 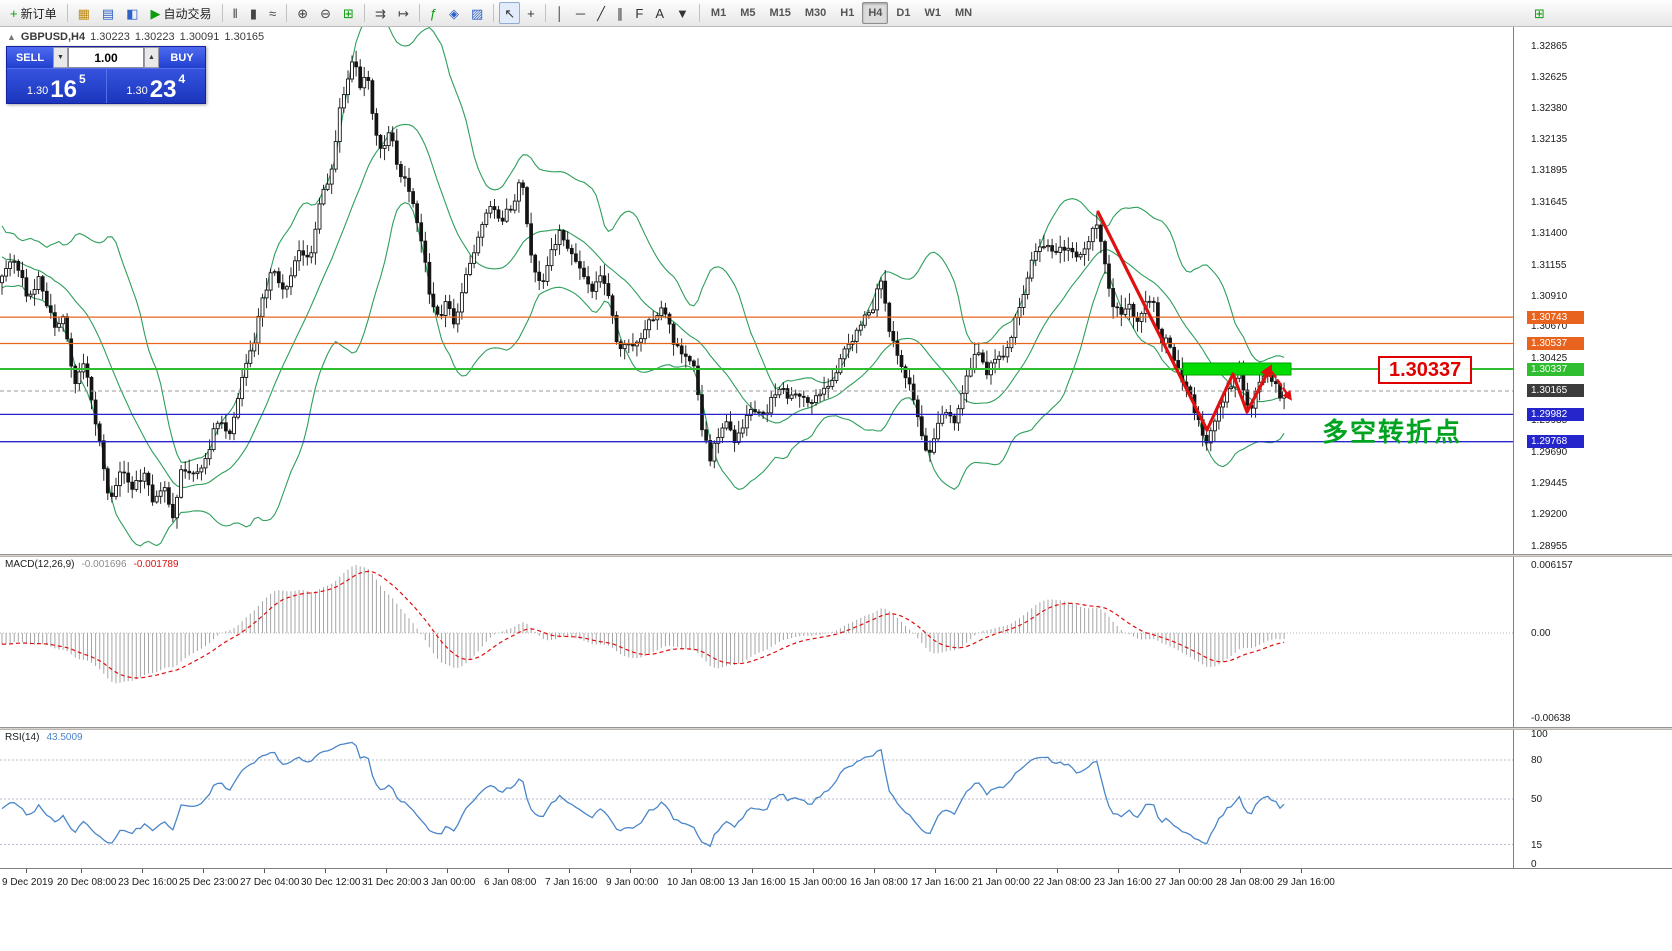 I want to click on fibonacci-icon: F, so click(x=639, y=13).